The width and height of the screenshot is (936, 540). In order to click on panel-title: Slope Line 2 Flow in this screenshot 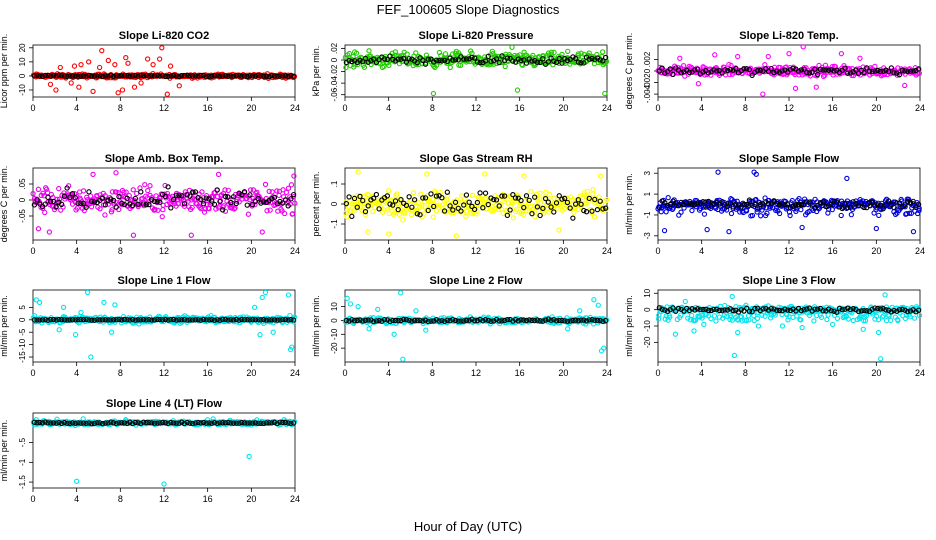, I will do `click(476, 281)`.